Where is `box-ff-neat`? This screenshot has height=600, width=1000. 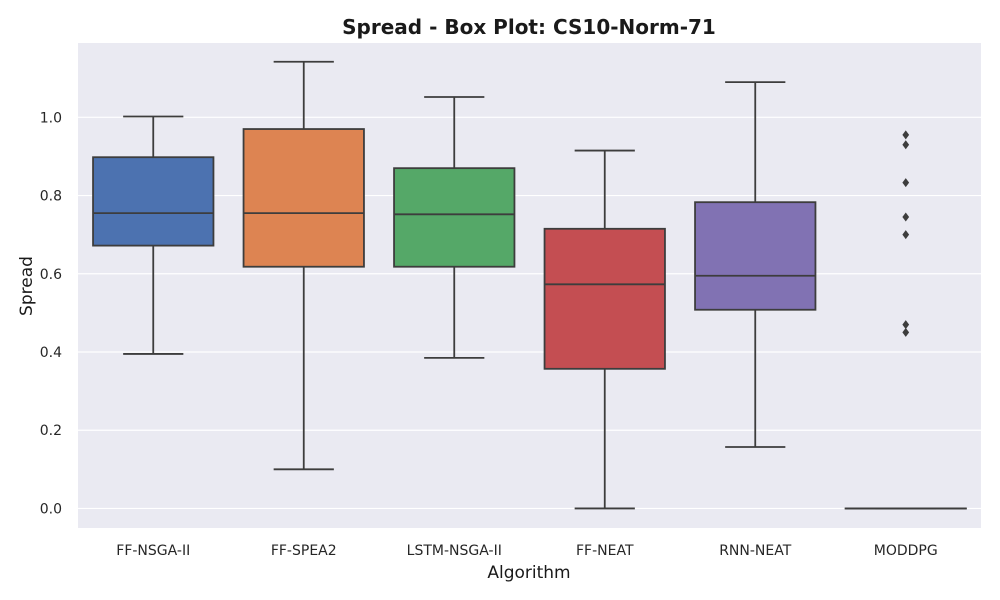 box-ff-neat is located at coordinates (604, 329).